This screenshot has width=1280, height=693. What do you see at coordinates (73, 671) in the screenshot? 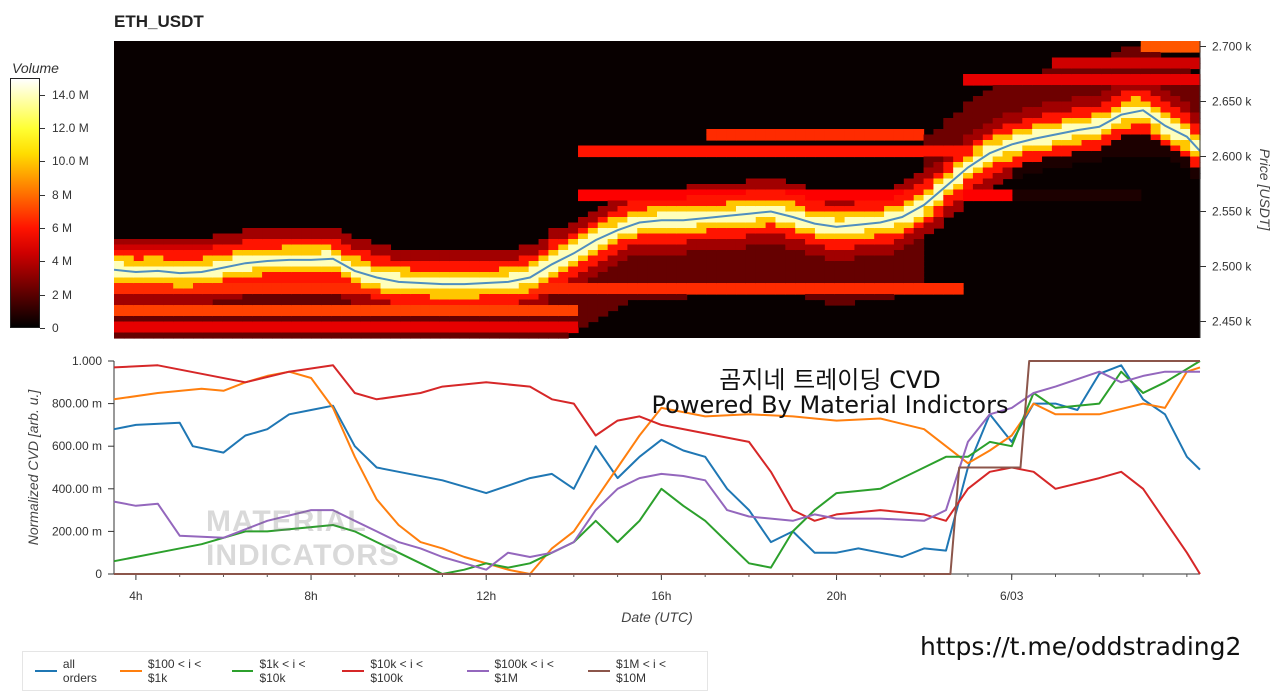
I see `legend-item: all orders` at bounding box center [73, 671].